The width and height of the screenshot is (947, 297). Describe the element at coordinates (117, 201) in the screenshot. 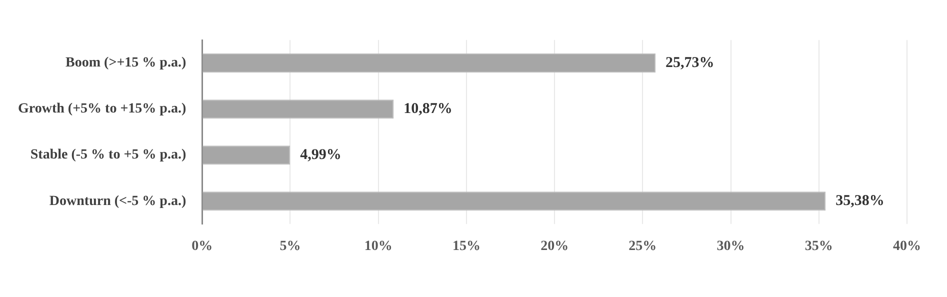

I see `y-tick-label: Downturn (<-5 % p.a.)` at that location.